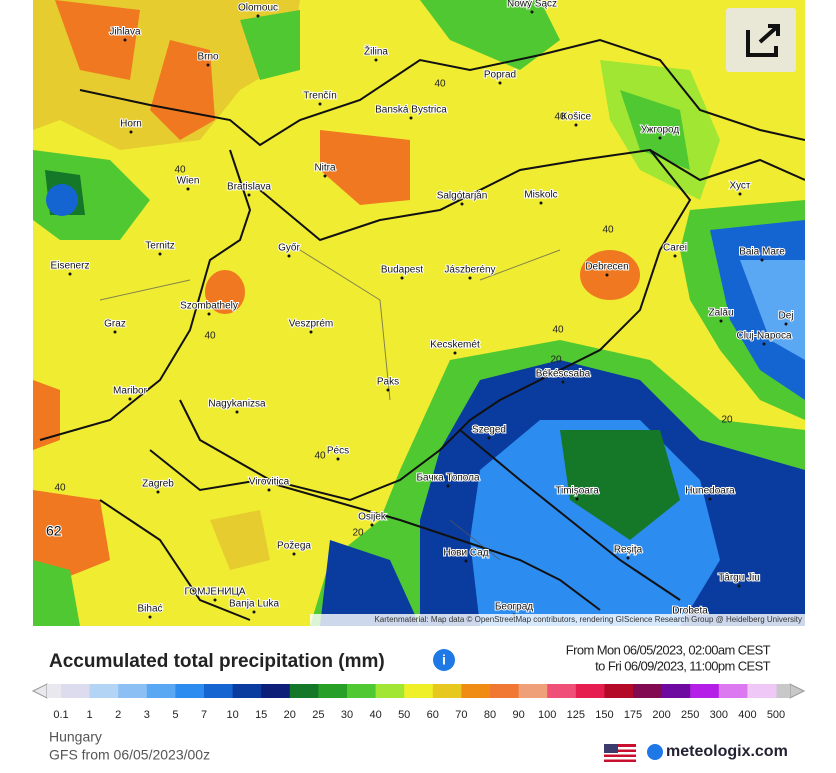 The width and height of the screenshot is (836, 773). Describe the element at coordinates (294, 546) in the screenshot. I see `city-label: Požega` at that location.